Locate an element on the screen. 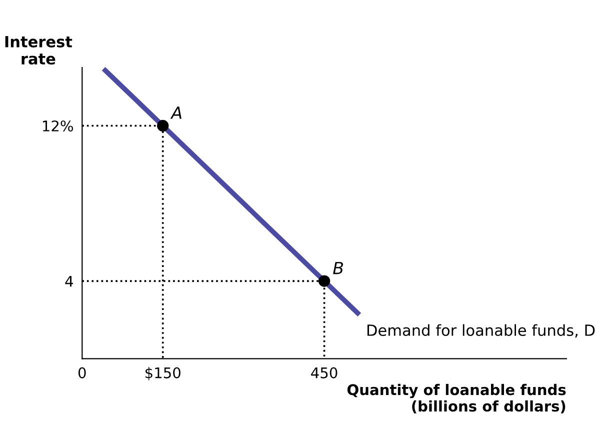  y-axis-title: Interest rate is located at coordinates (38, 50).